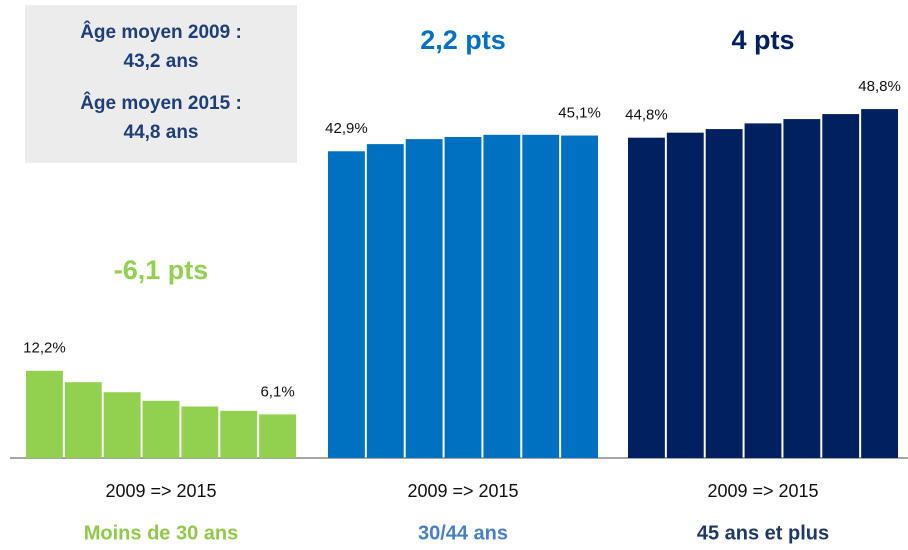 The image size is (908, 550). I want to click on value-label: 42,9%, so click(346, 128).